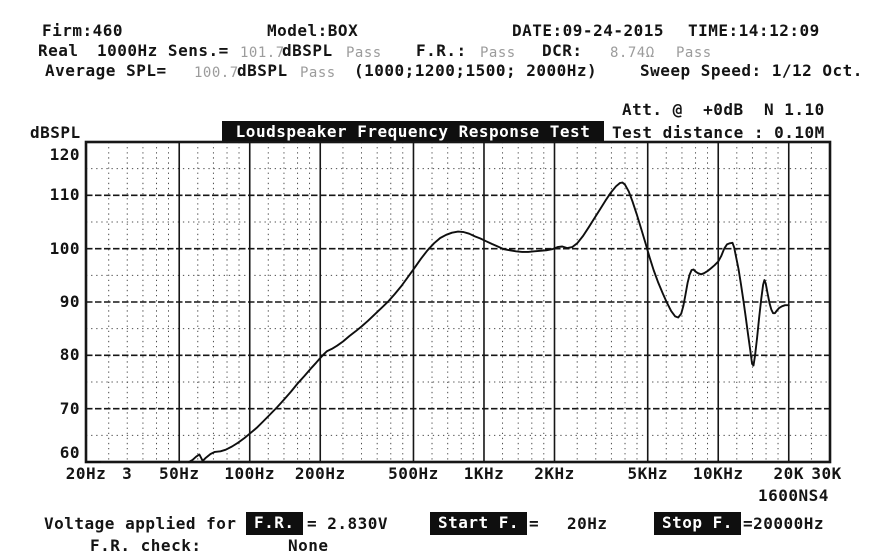 This screenshot has width=880, height=553. What do you see at coordinates (632, 53) in the screenshot?
I see `dcr-value: 8.74Ω` at bounding box center [632, 53].